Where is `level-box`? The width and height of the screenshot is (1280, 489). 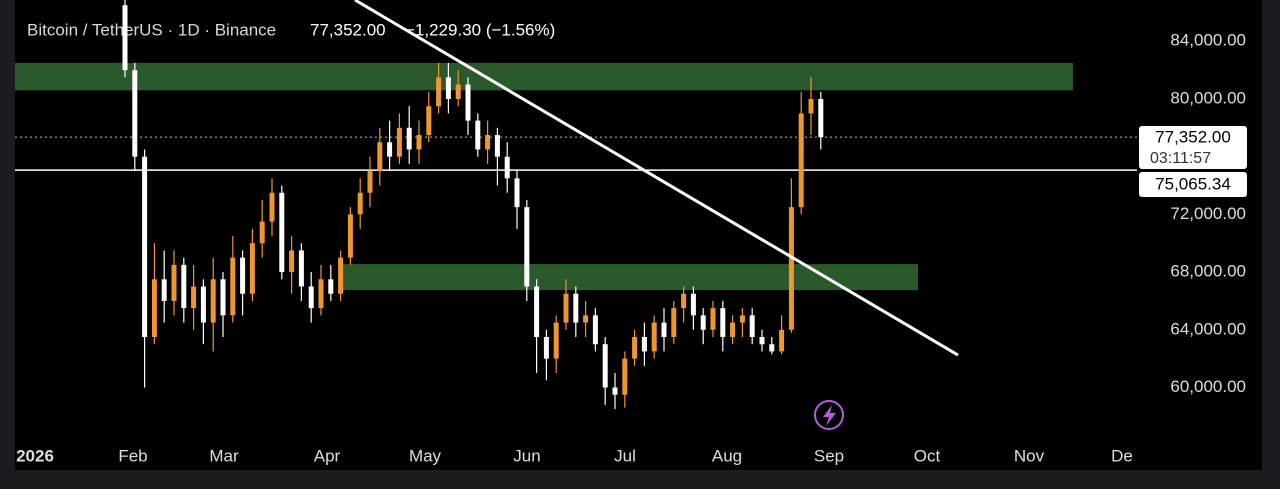 level-box is located at coordinates (1193, 184).